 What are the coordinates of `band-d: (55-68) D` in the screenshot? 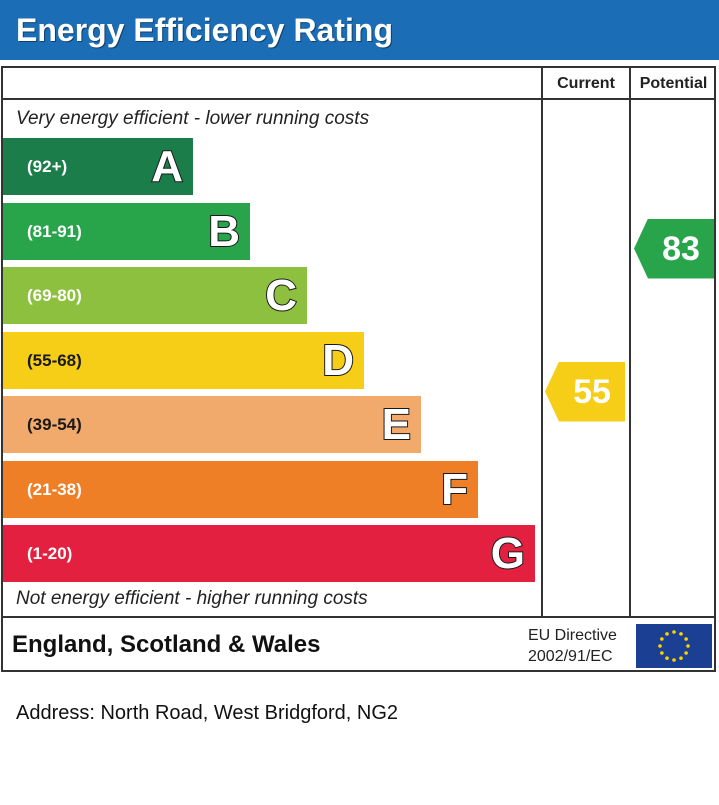 It's located at (183, 360).